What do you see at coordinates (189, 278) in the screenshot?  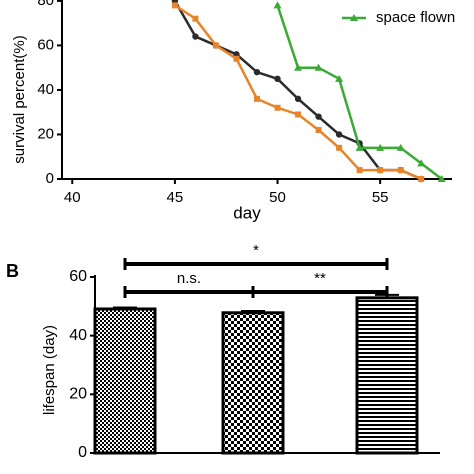 I see `sig-label: n.s.` at bounding box center [189, 278].